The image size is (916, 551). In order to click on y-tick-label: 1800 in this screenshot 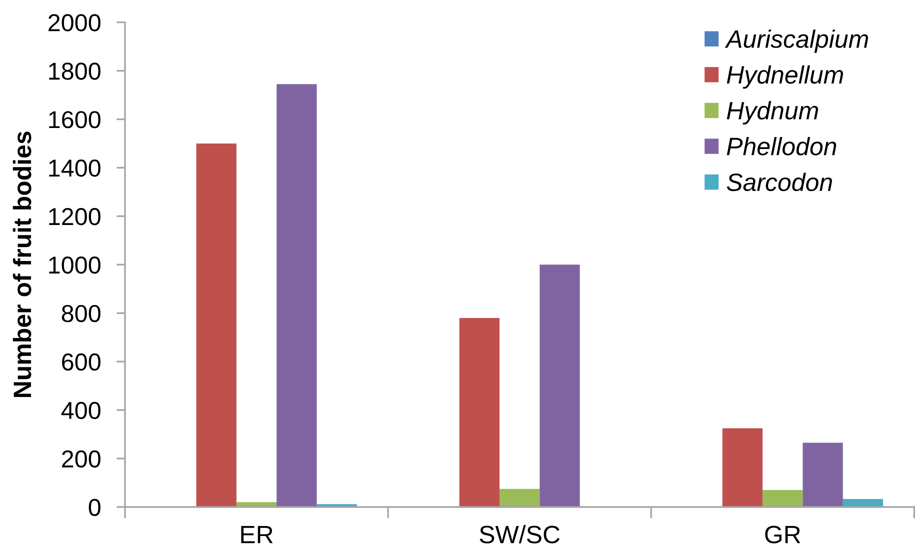, I will do `click(74, 71)`.